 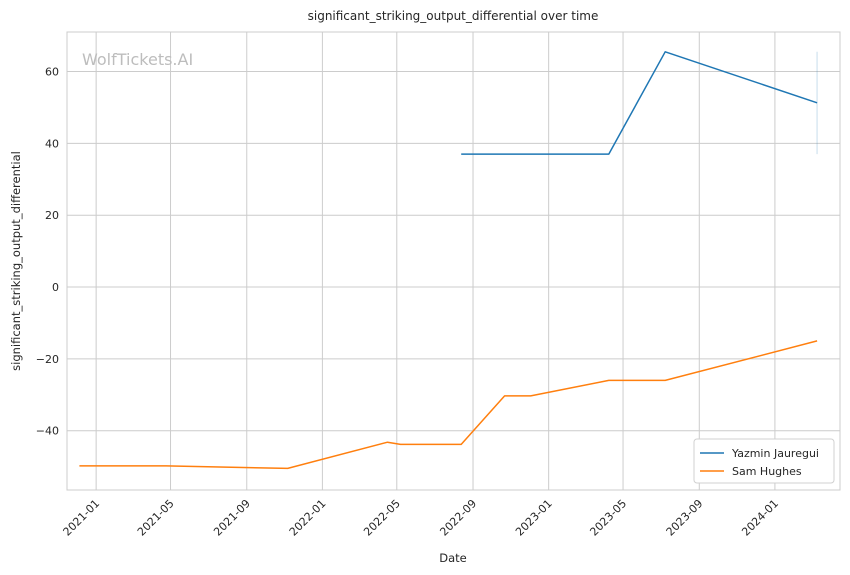 I want to click on y-tick-label-60: 60, so click(x=52, y=72).